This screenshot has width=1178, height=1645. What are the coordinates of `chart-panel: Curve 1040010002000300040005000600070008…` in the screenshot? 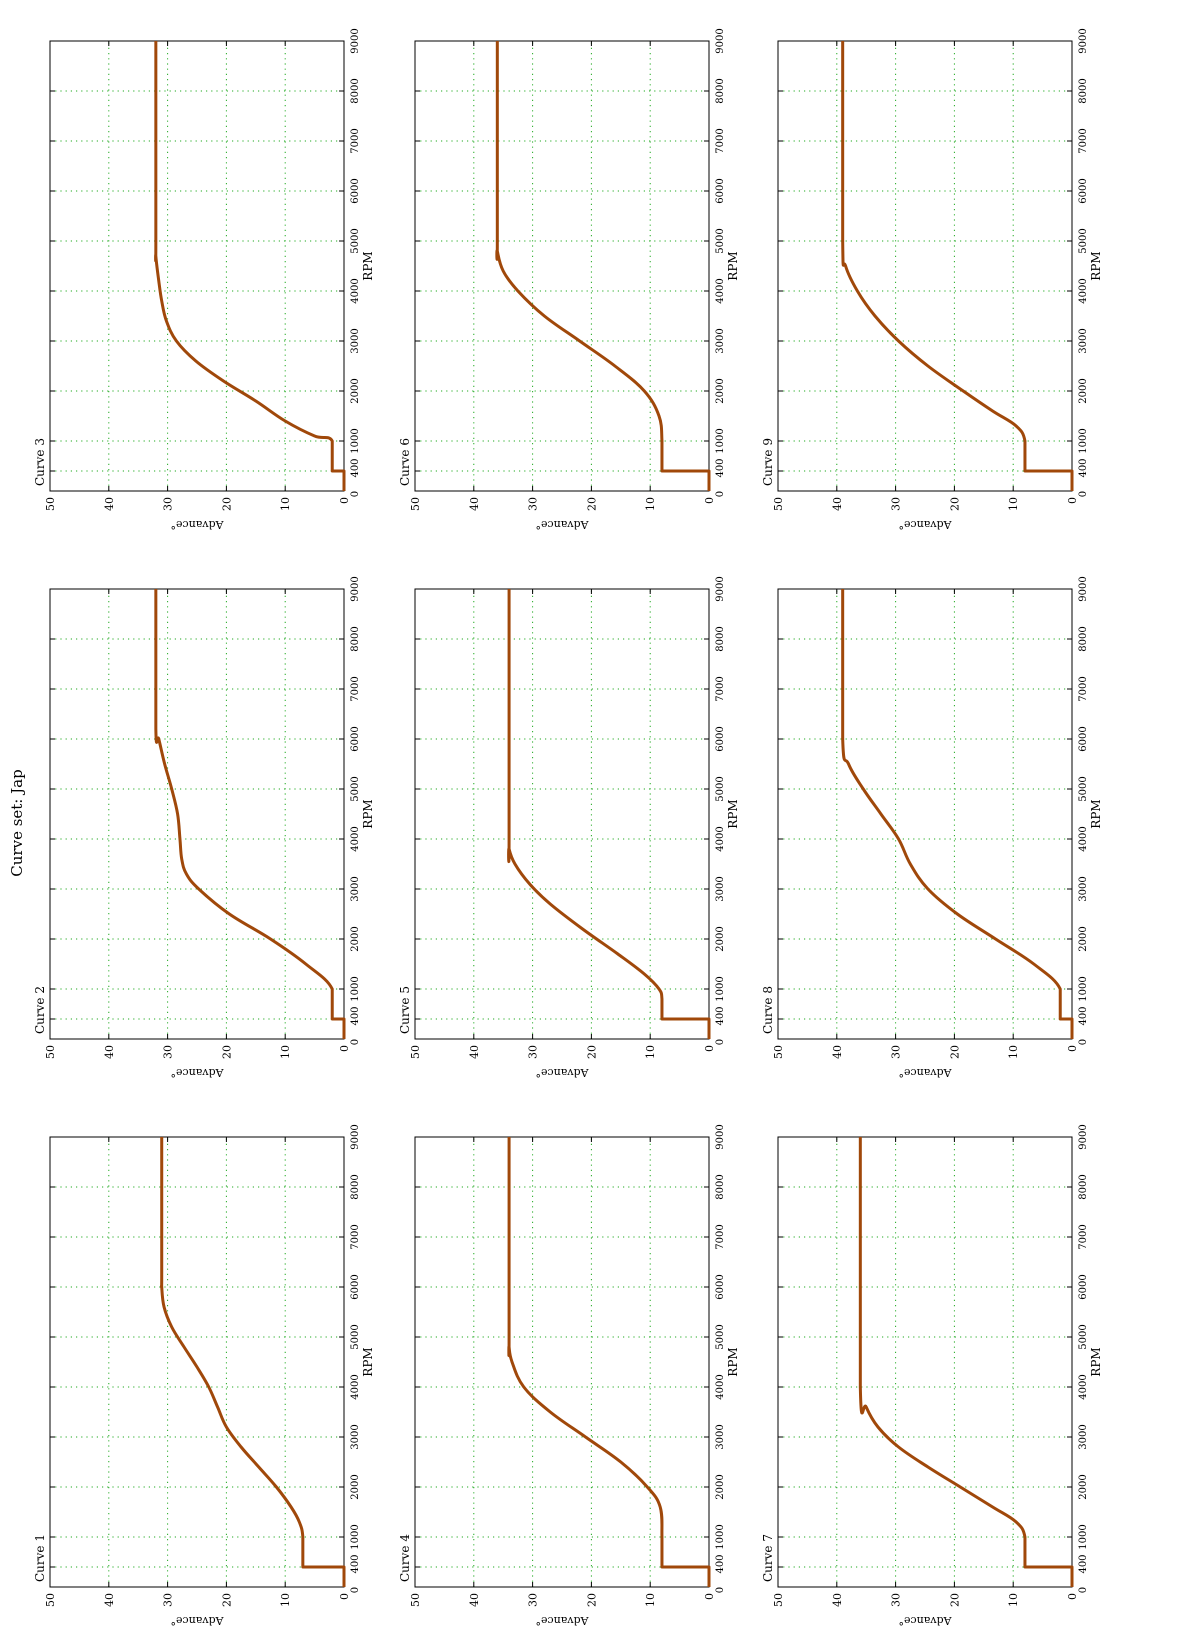 It's located at (204, 1375).